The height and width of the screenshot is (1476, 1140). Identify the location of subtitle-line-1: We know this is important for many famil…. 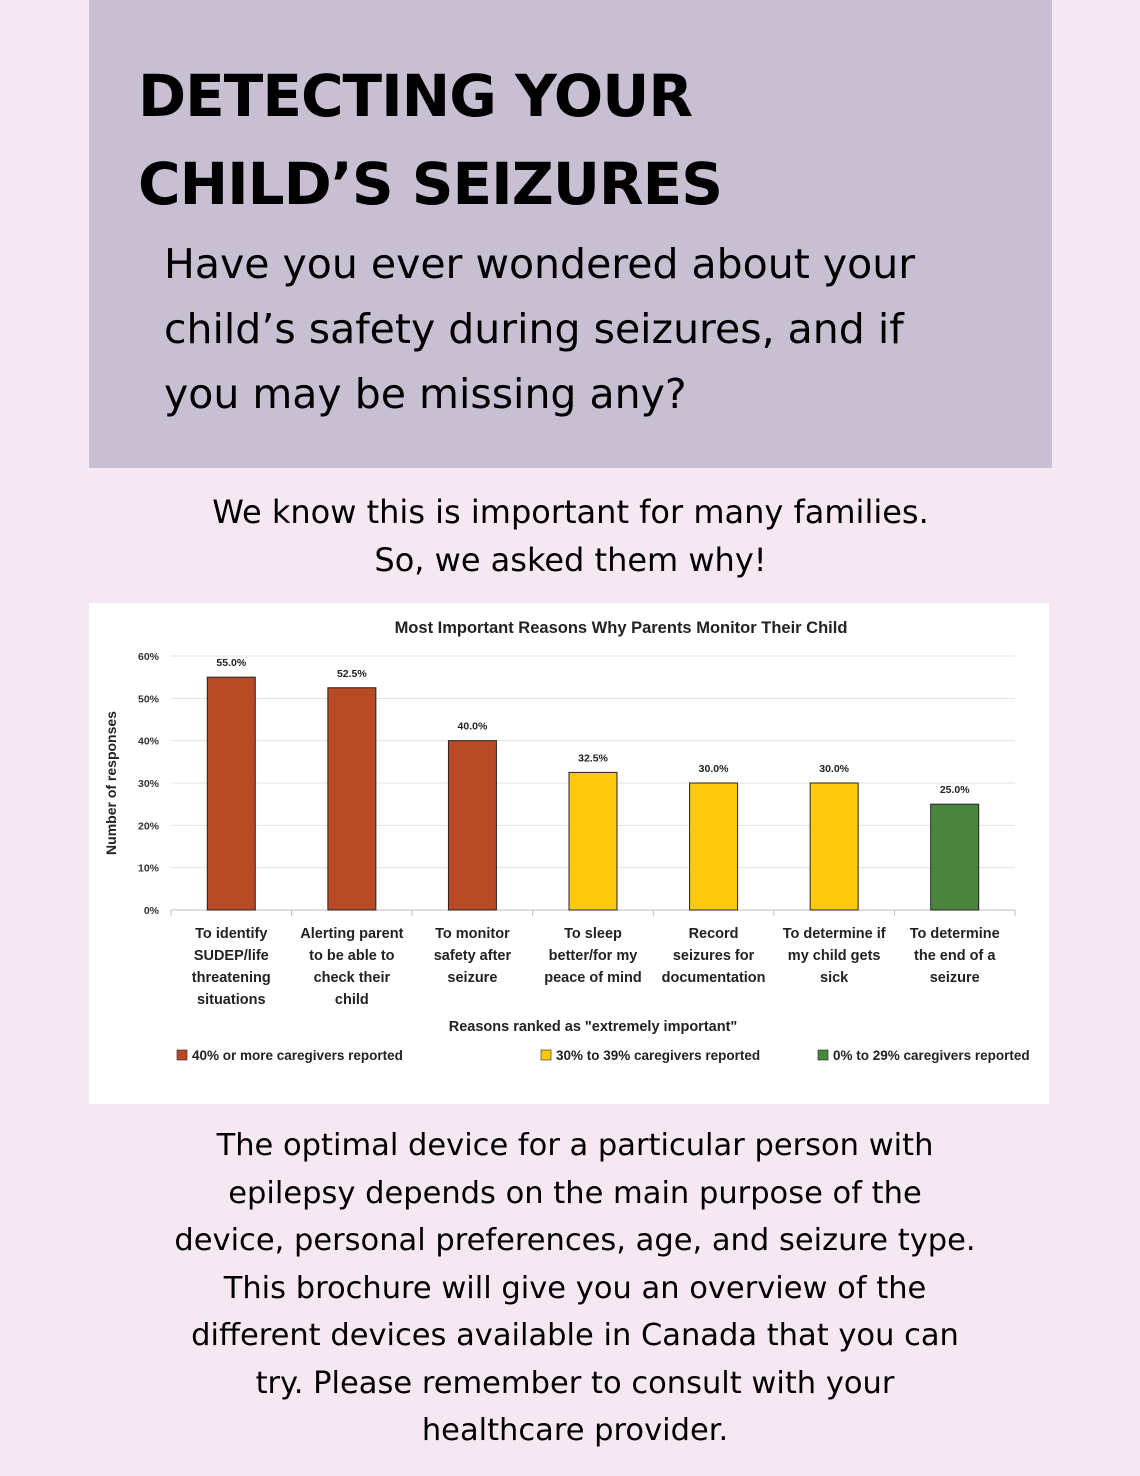
(570, 512).